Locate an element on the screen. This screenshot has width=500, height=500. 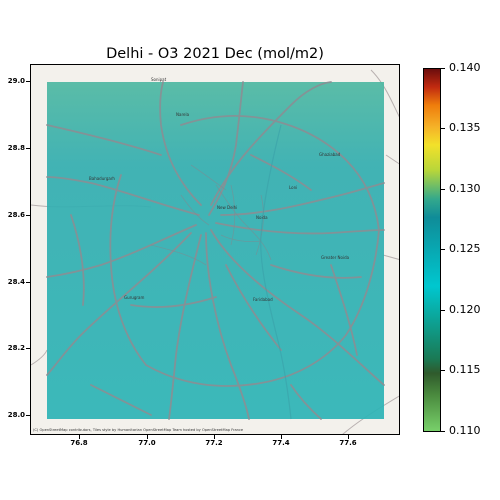
x-tick-label: 76.8 is located at coordinates (79, 443).